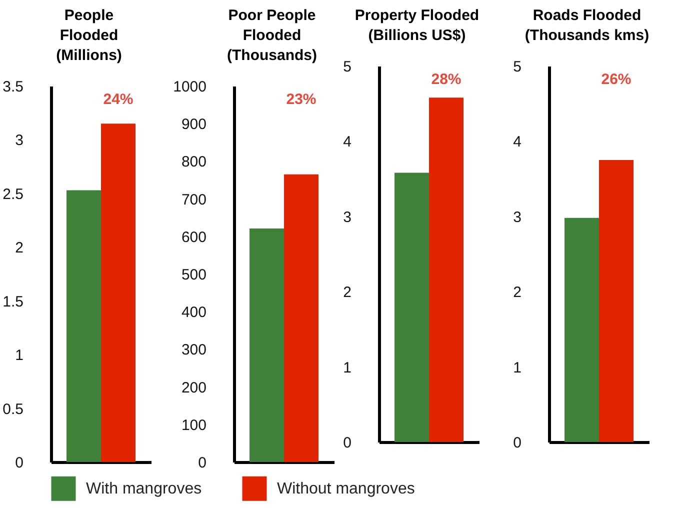  What do you see at coordinates (193, 425) in the screenshot?
I see `y-tick-label: 100` at bounding box center [193, 425].